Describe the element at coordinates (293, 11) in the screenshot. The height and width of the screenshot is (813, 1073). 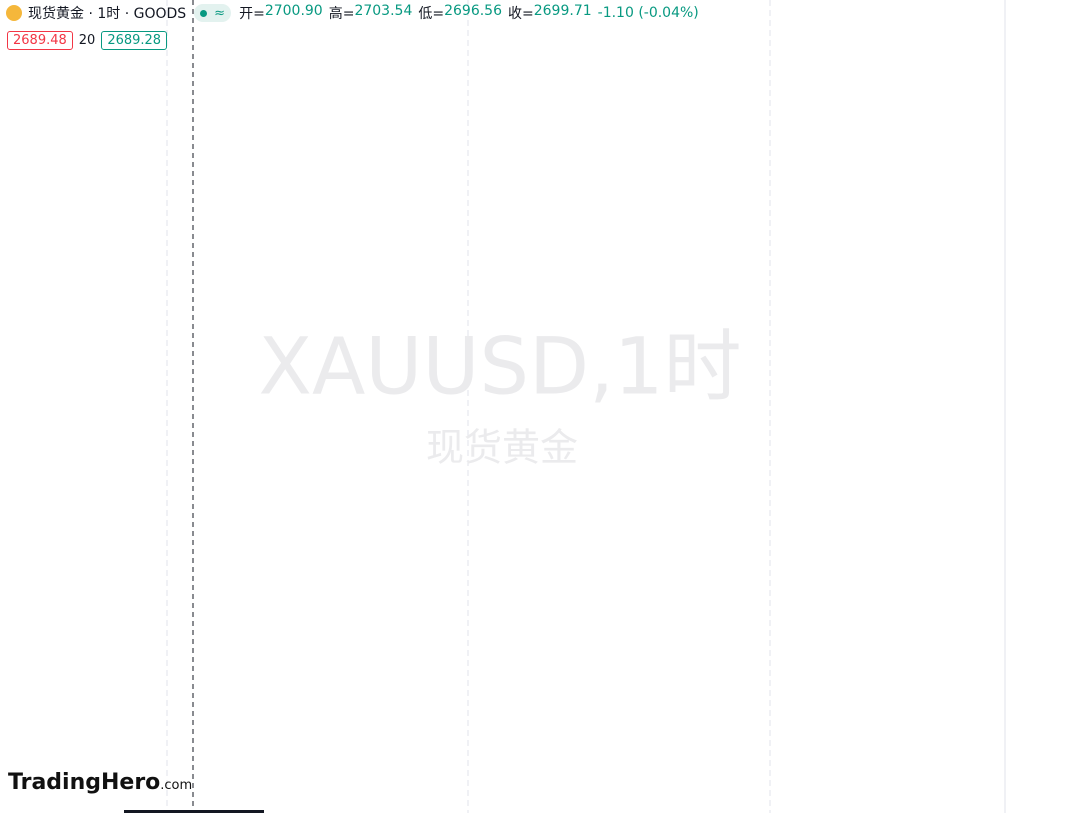
I see `ohlc-value: 2700.90` at that location.